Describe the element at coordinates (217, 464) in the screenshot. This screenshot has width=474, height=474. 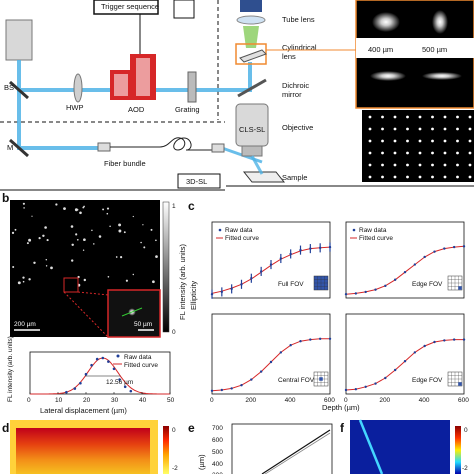
I see `panel-e-ytick-400: 400` at that location.